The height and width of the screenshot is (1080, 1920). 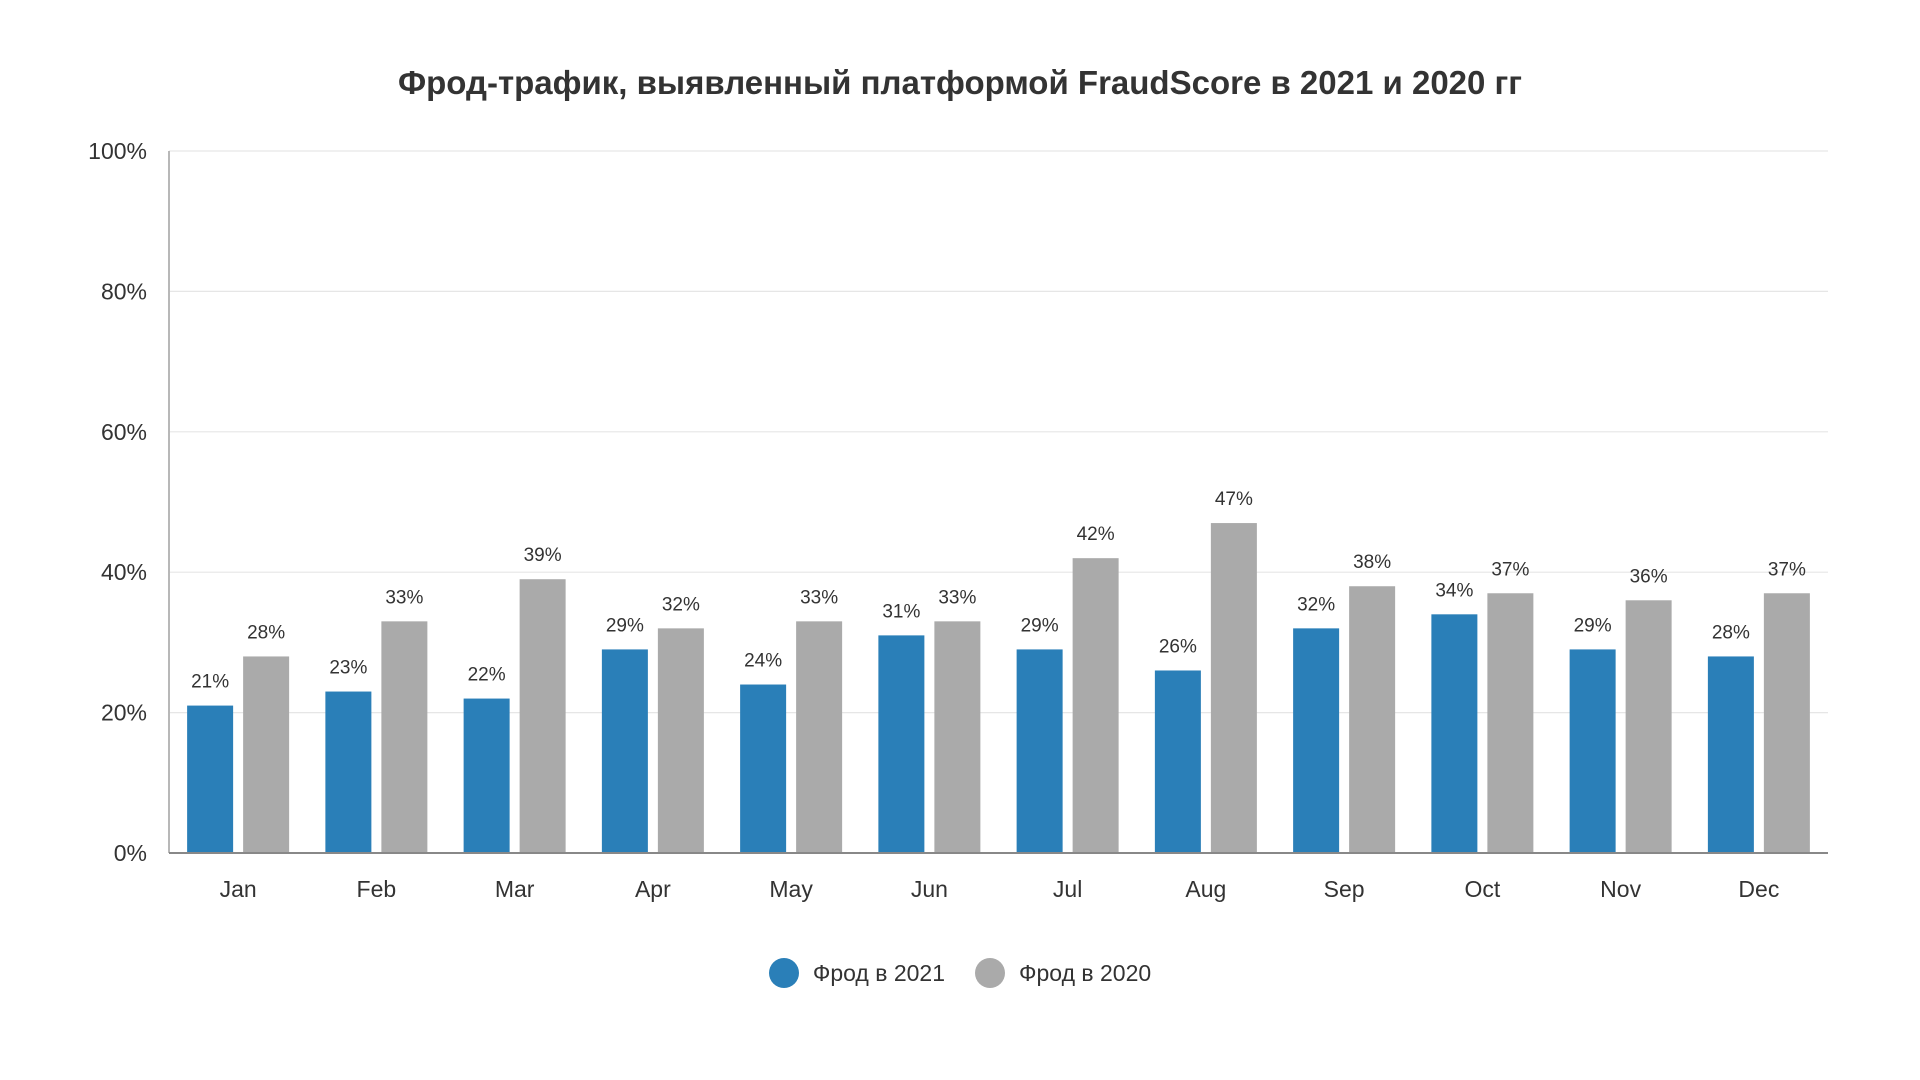 What do you see at coordinates (377, 889) in the screenshot?
I see `x-tick-label: Feb` at bounding box center [377, 889].